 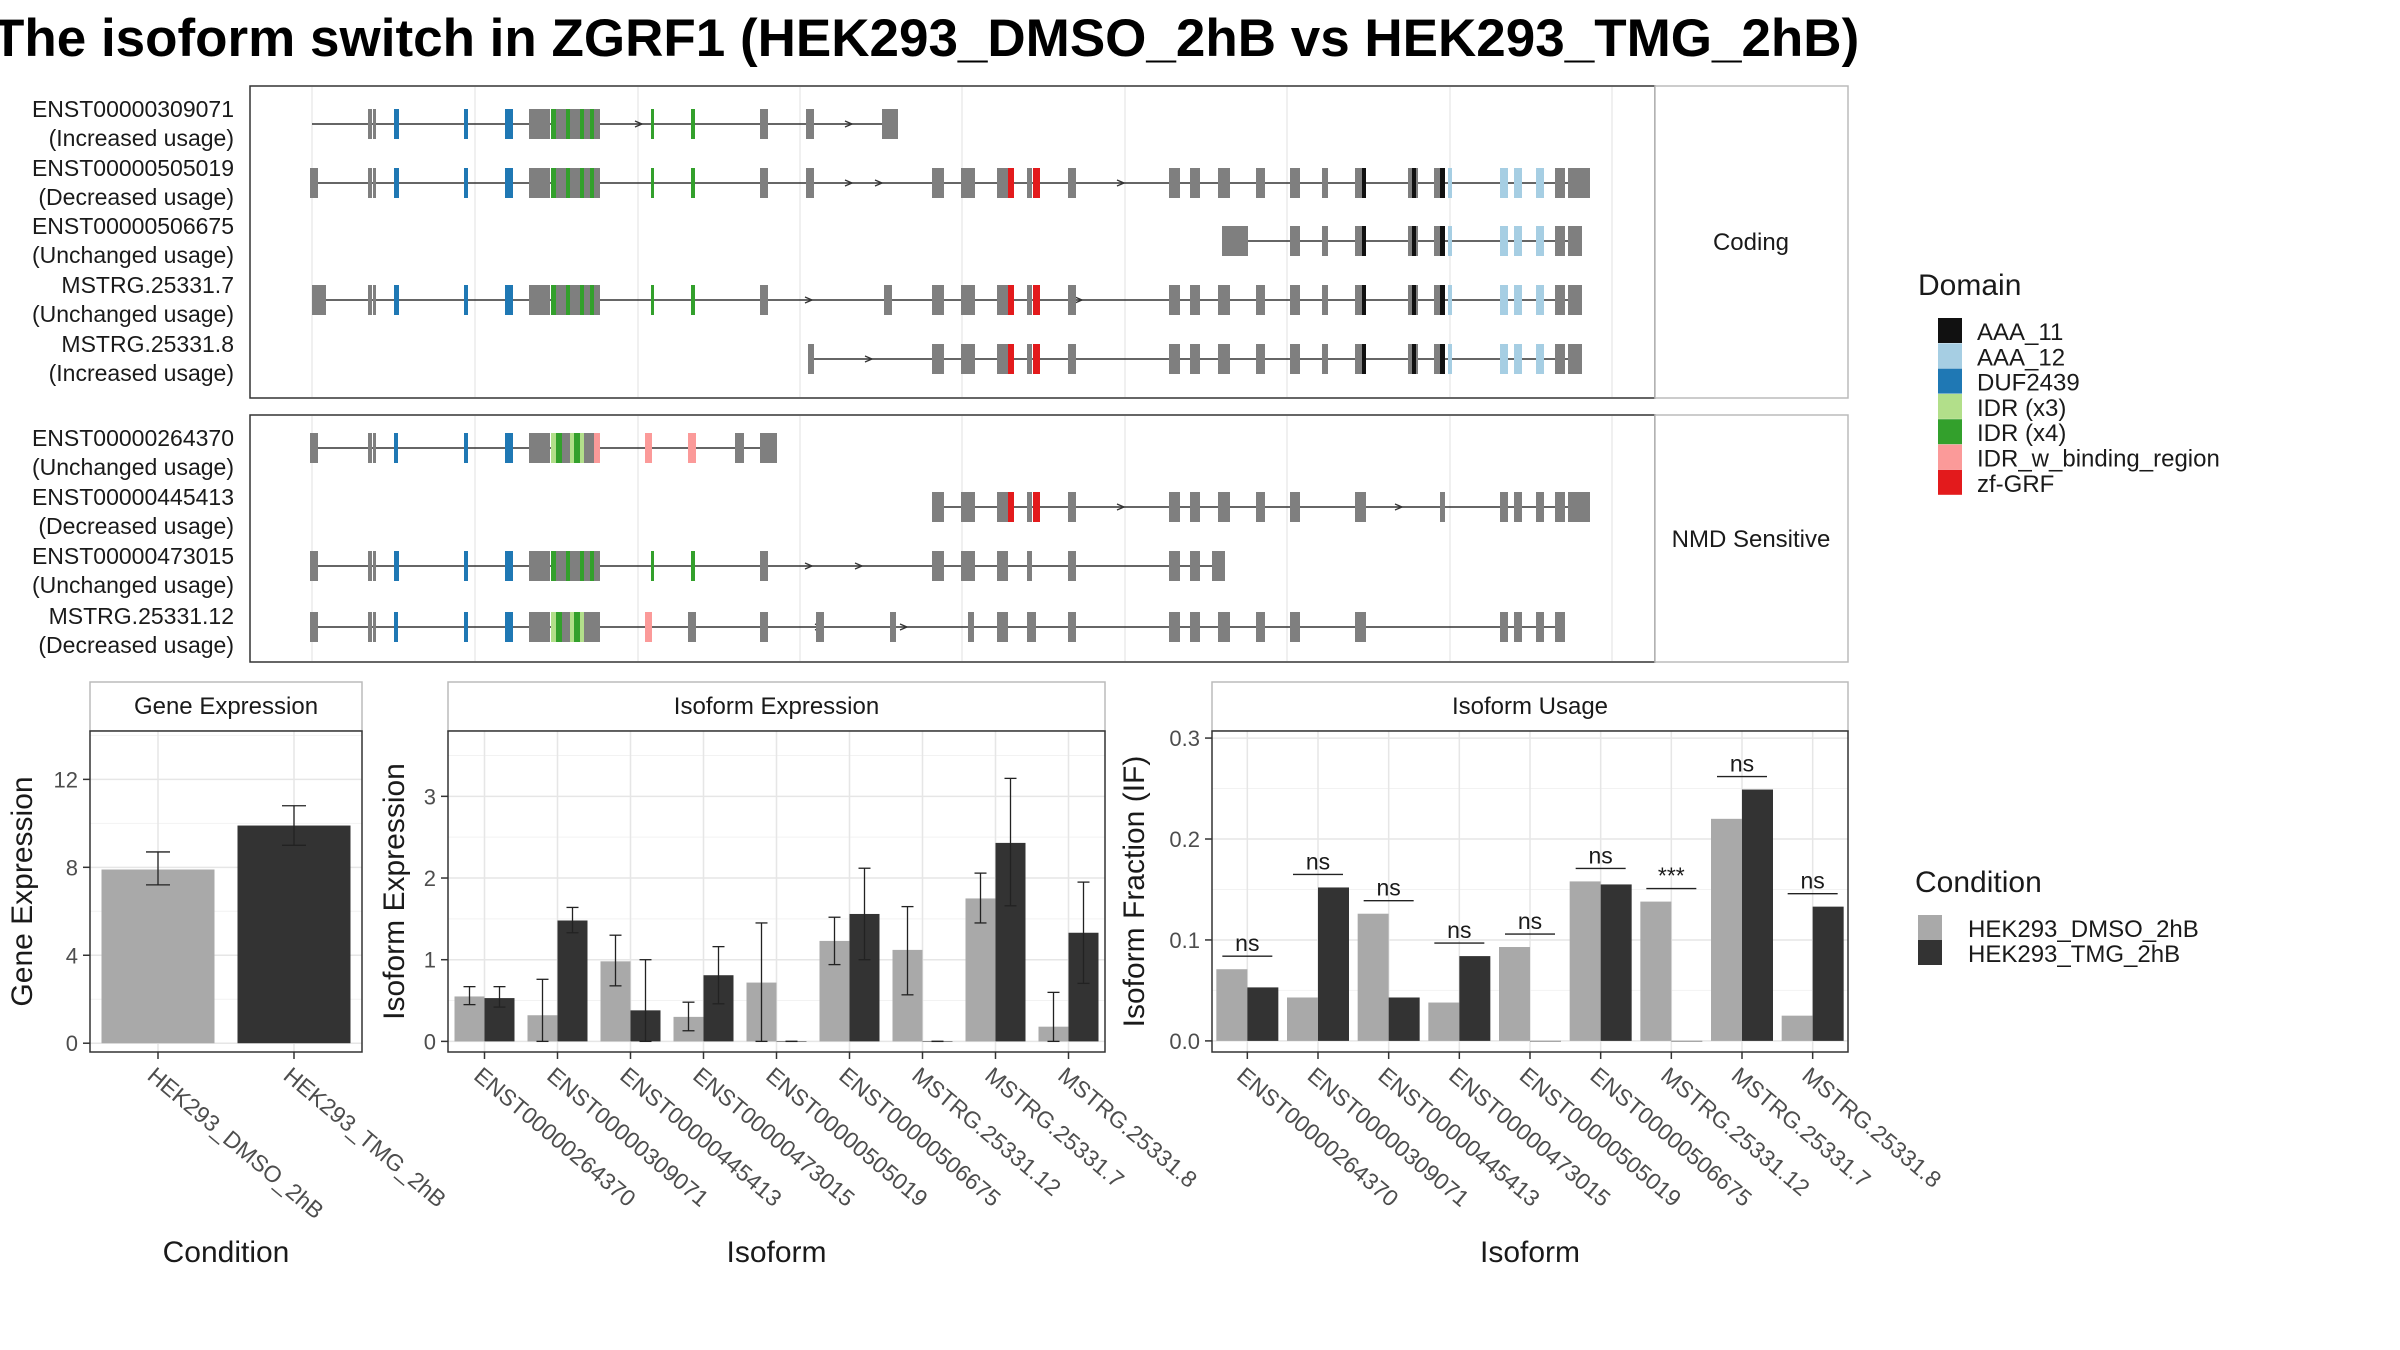 I want to click on transcript-id-label: ENST00000473015, so click(x=133, y=556).